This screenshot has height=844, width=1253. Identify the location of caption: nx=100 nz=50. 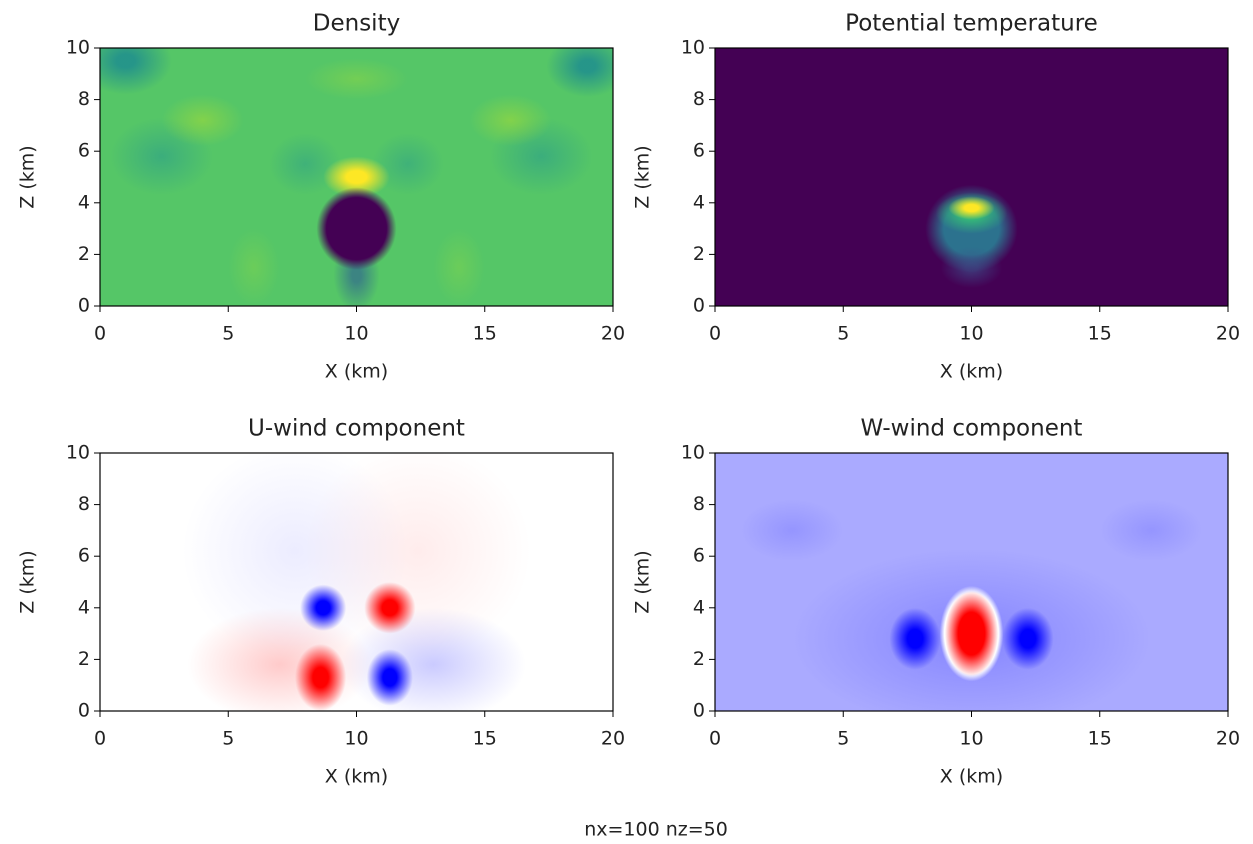
(656, 830).